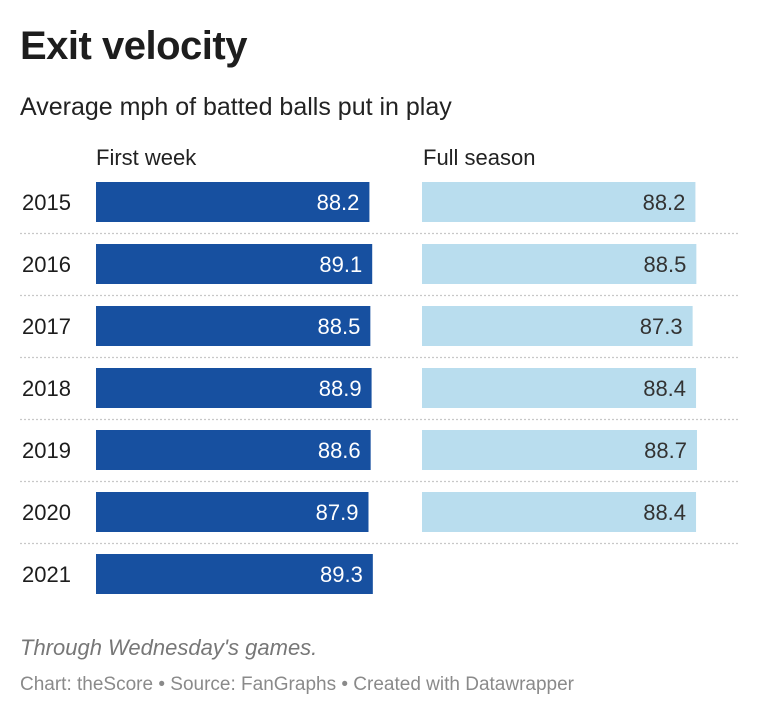 This screenshot has height=718, width=760. What do you see at coordinates (46, 512) in the screenshot?
I see `year-label: 2020` at bounding box center [46, 512].